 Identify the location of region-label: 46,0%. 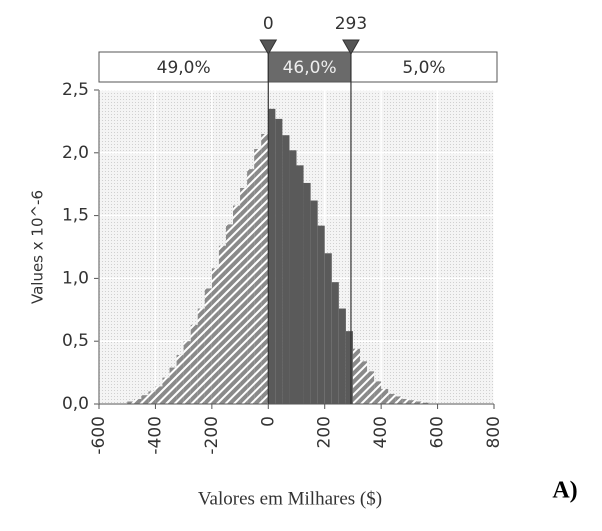
(310, 68).